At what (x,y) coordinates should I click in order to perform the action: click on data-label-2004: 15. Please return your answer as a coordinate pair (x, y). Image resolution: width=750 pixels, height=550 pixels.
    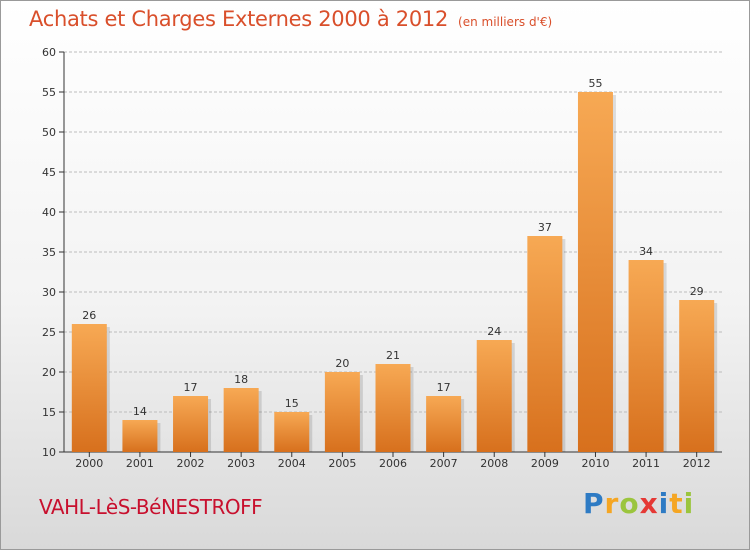
    Looking at the image, I should click on (292, 403).